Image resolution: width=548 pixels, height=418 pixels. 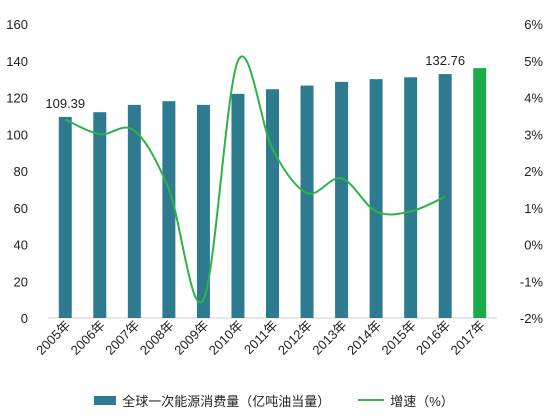 What do you see at coordinates (532, 318) in the screenshot?
I see `right-tick-label: -2%` at bounding box center [532, 318].